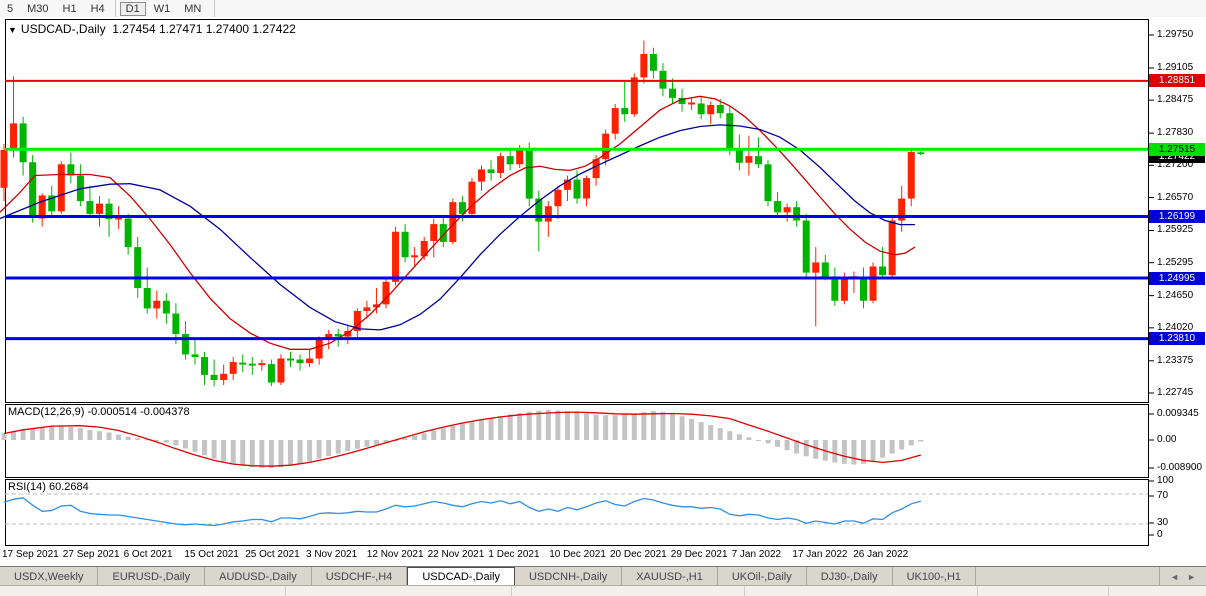 This screenshot has width=1206, height=596. What do you see at coordinates (514, 554) in the screenshot?
I see `date-tick: 1 Dec 2021` at bounding box center [514, 554].